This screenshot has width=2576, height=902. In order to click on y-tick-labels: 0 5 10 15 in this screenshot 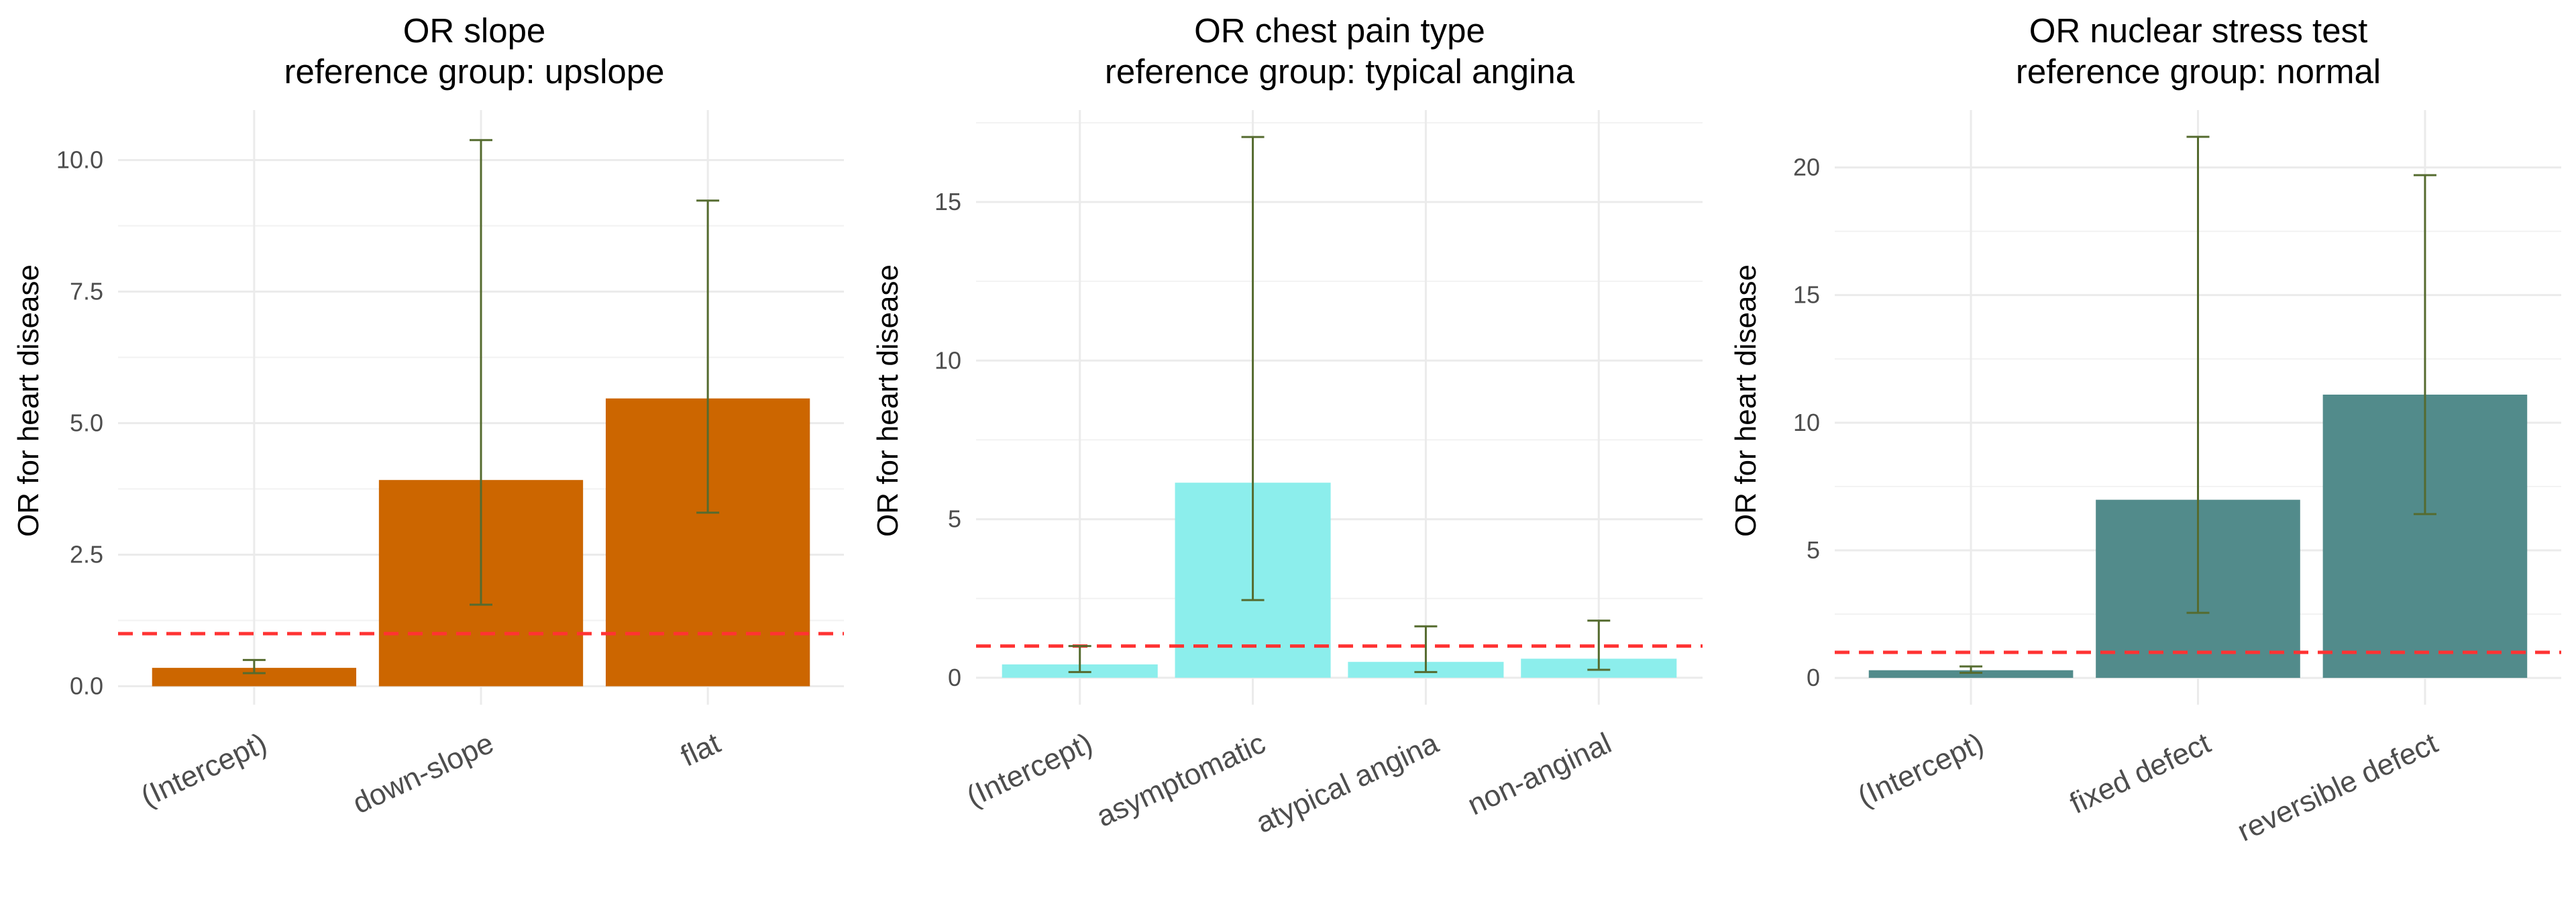, I will do `click(947, 439)`.